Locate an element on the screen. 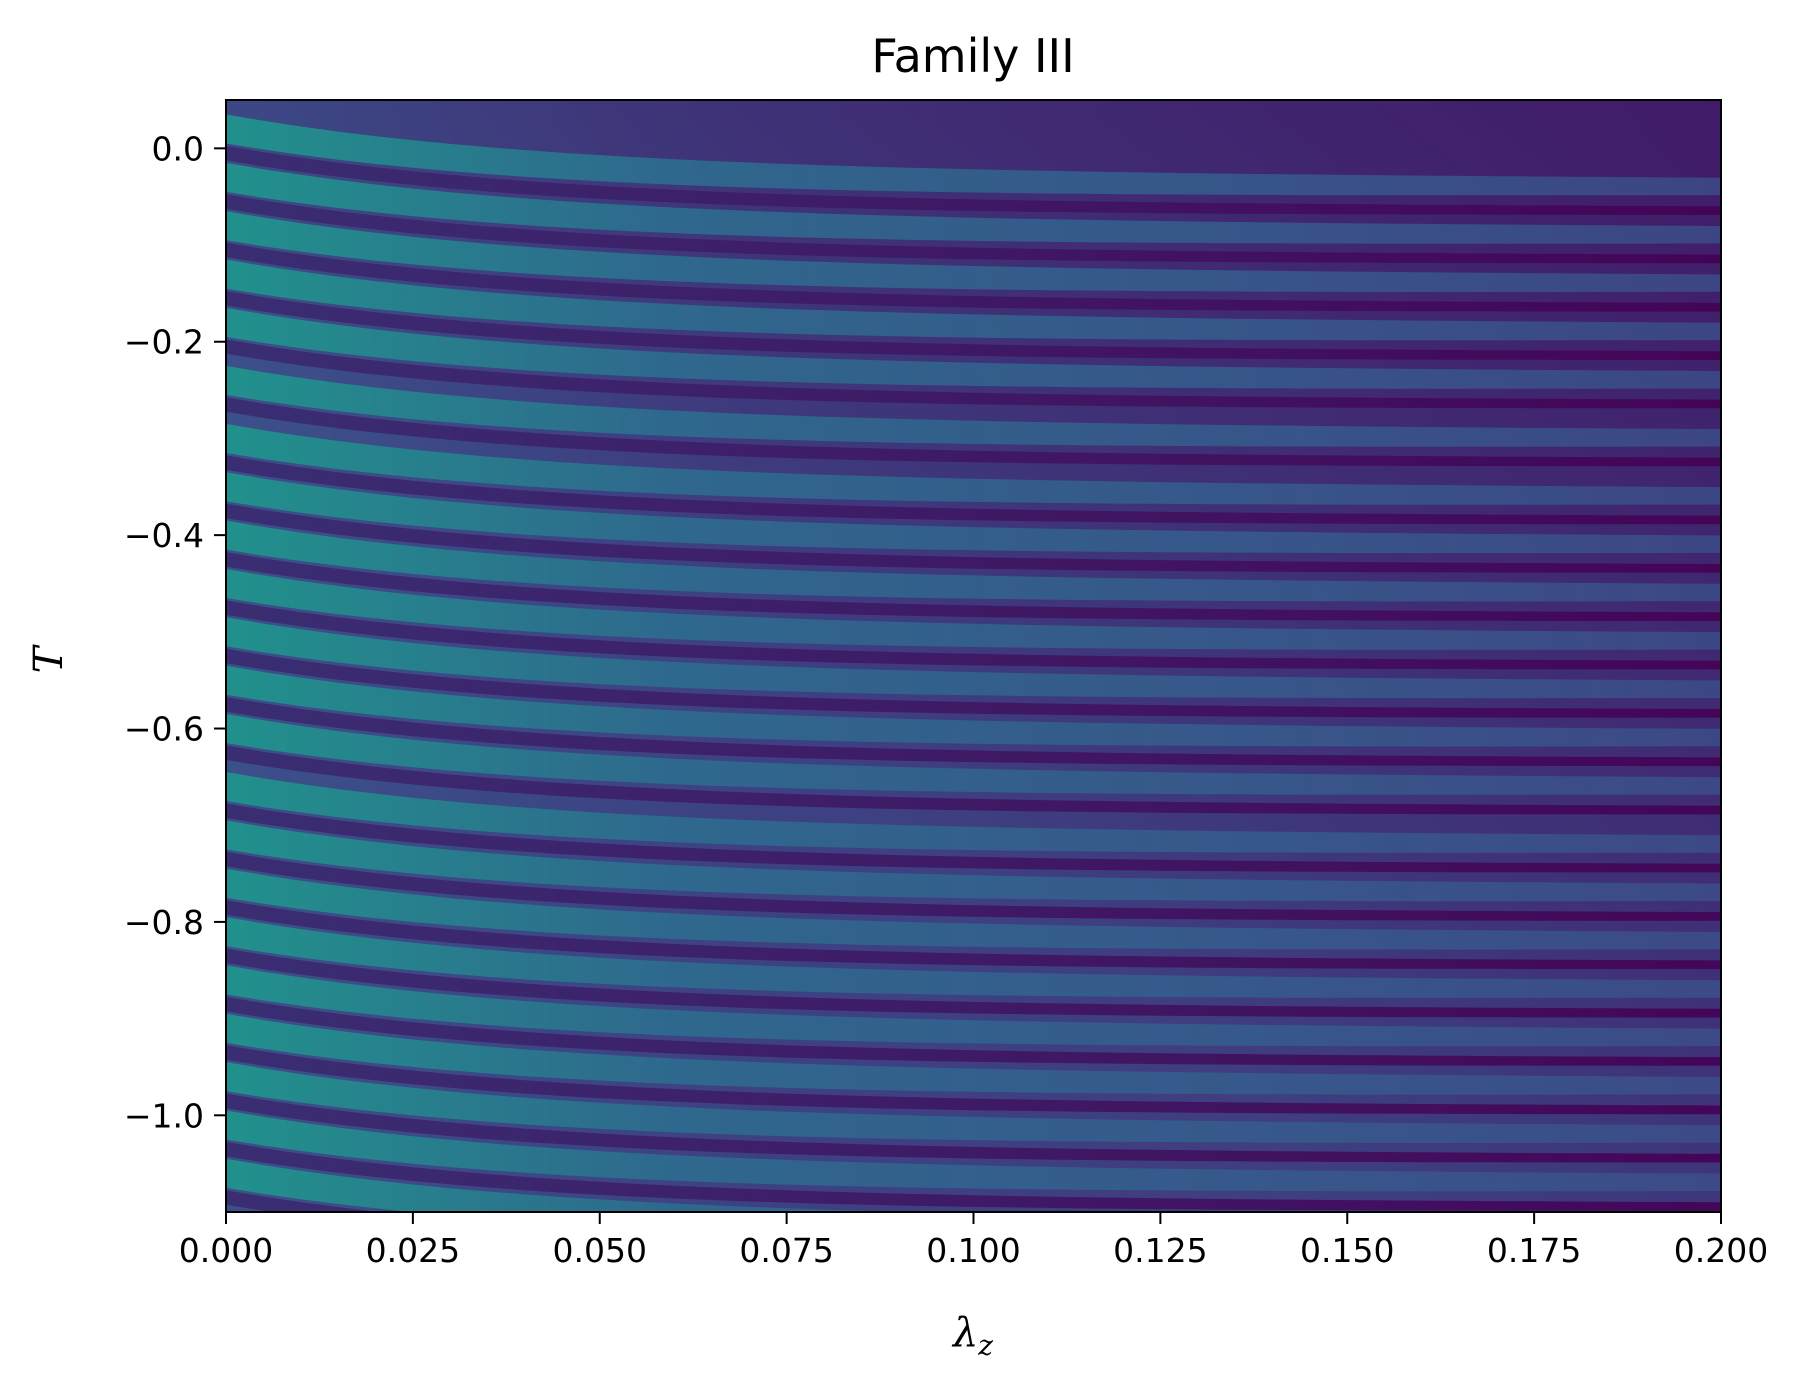 This screenshot has width=1802, height=1376. y-tick-label: −0.8 is located at coordinates (164, 922).